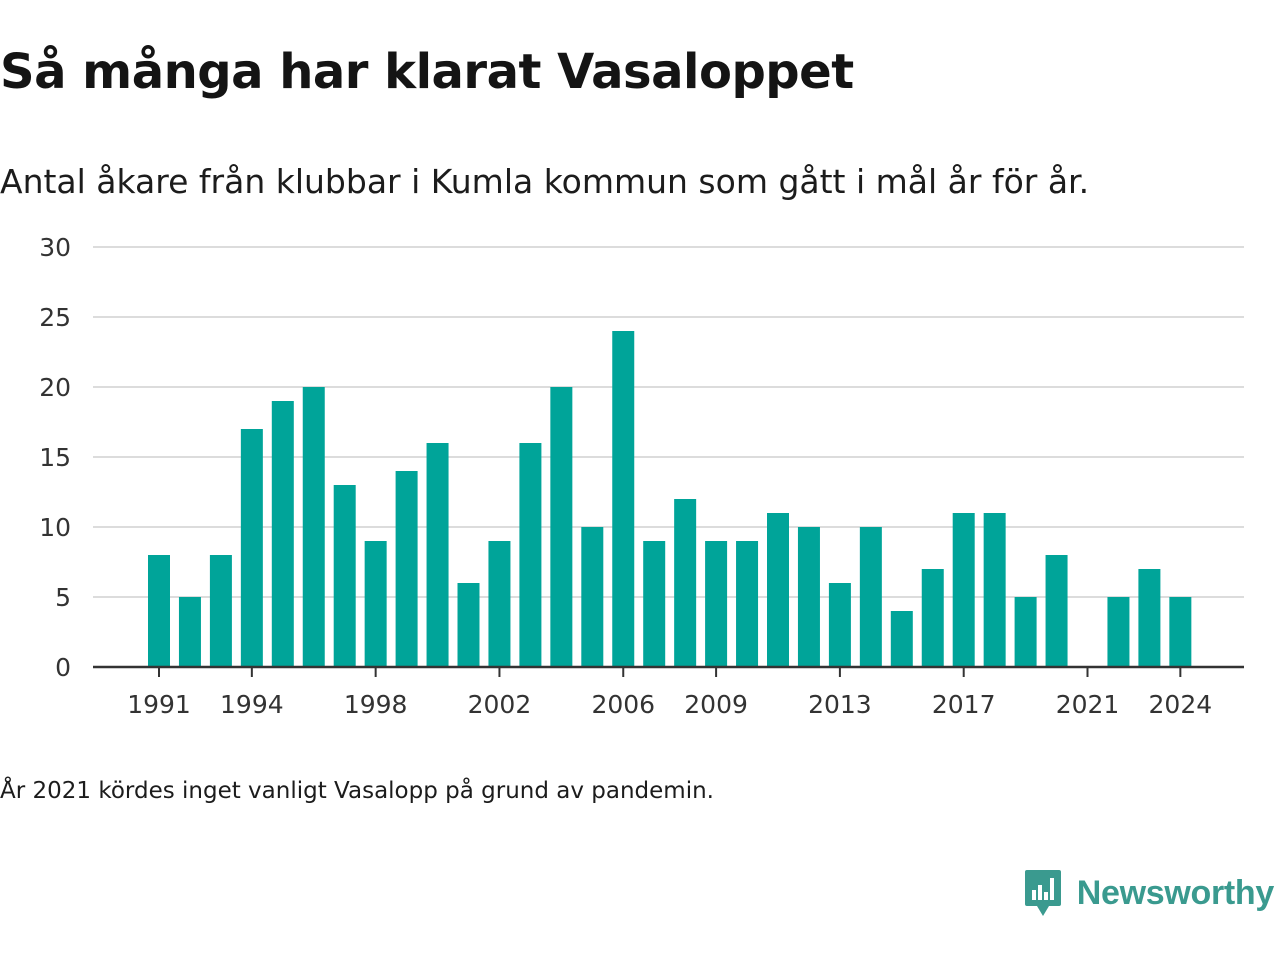 The width and height of the screenshot is (1280, 960). Describe the element at coordinates (1088, 704) in the screenshot. I see `x-tick-label: 2021` at that location.